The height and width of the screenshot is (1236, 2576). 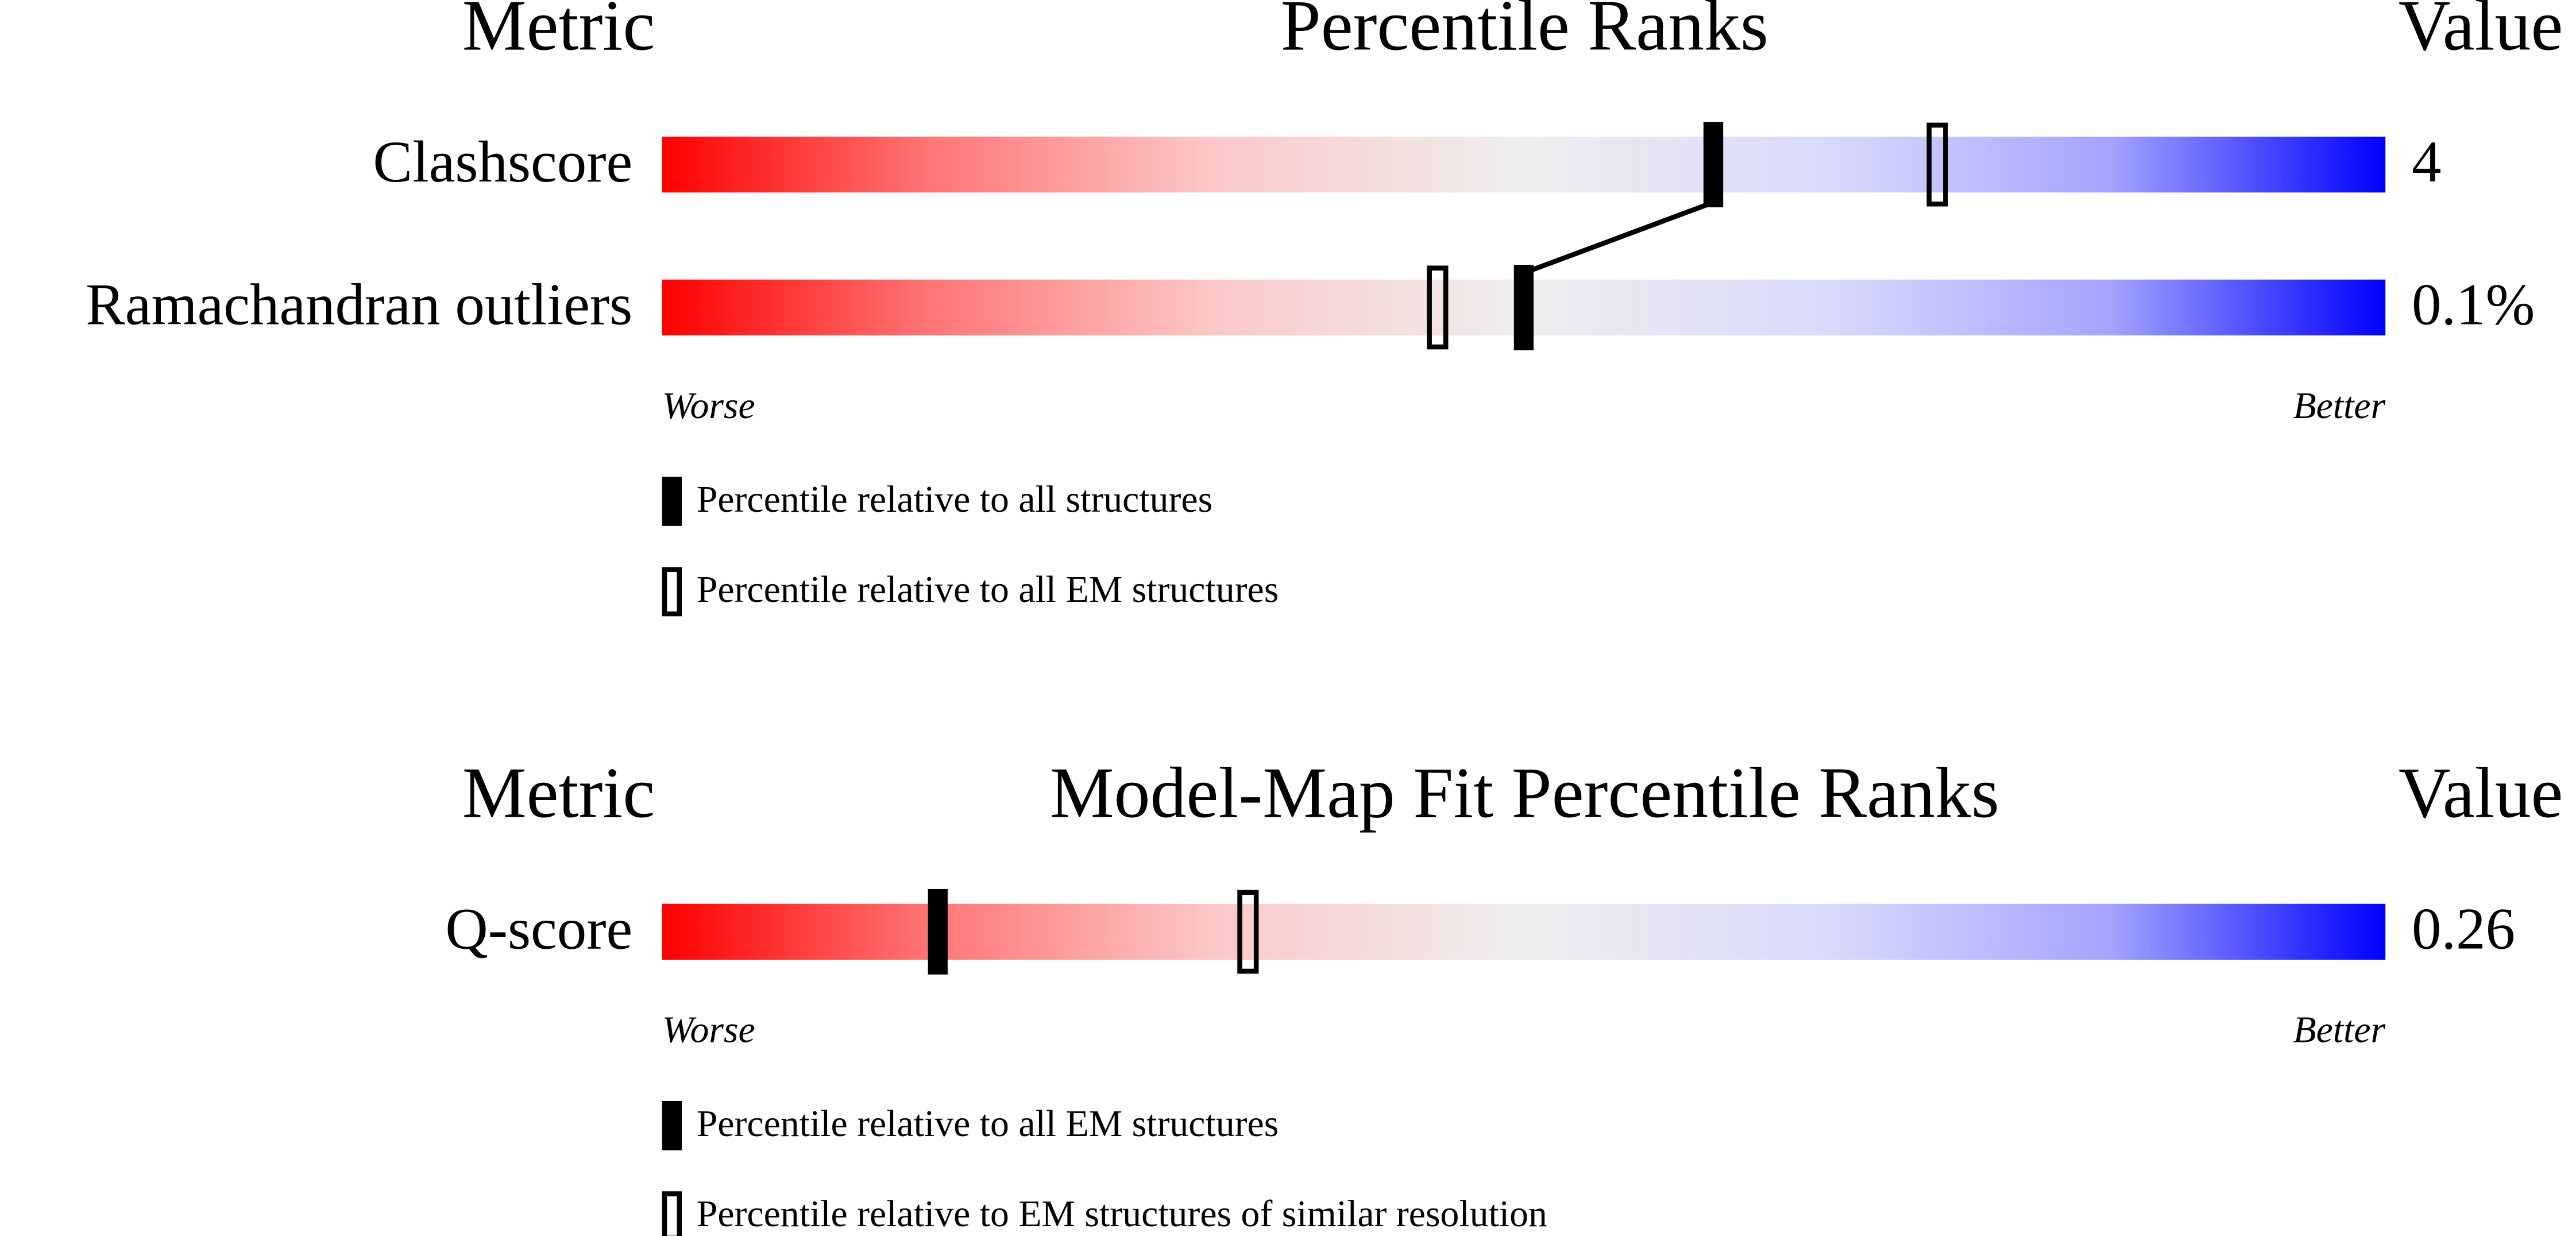 I want to click on metric-label: Clashscore, so click(x=502, y=162).